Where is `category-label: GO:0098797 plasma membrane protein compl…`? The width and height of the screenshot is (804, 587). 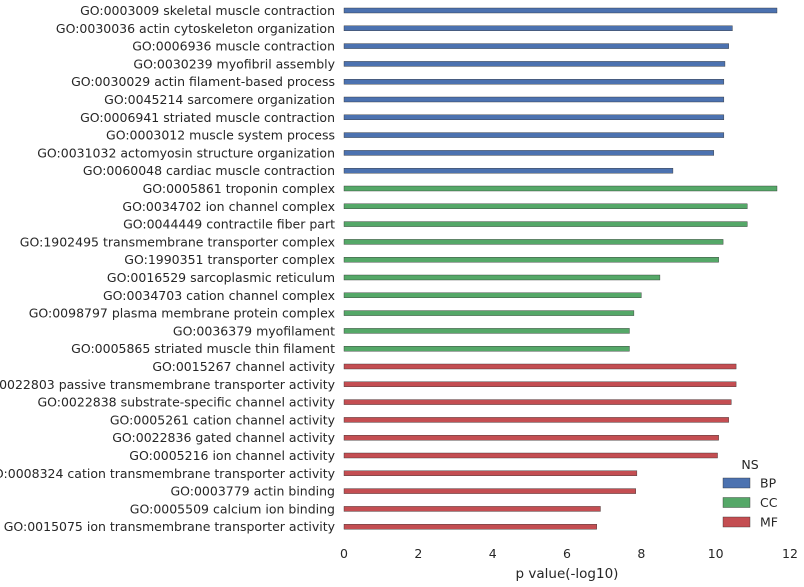 category-label: GO:0098797 plasma membrane protein compl… is located at coordinates (182, 313).